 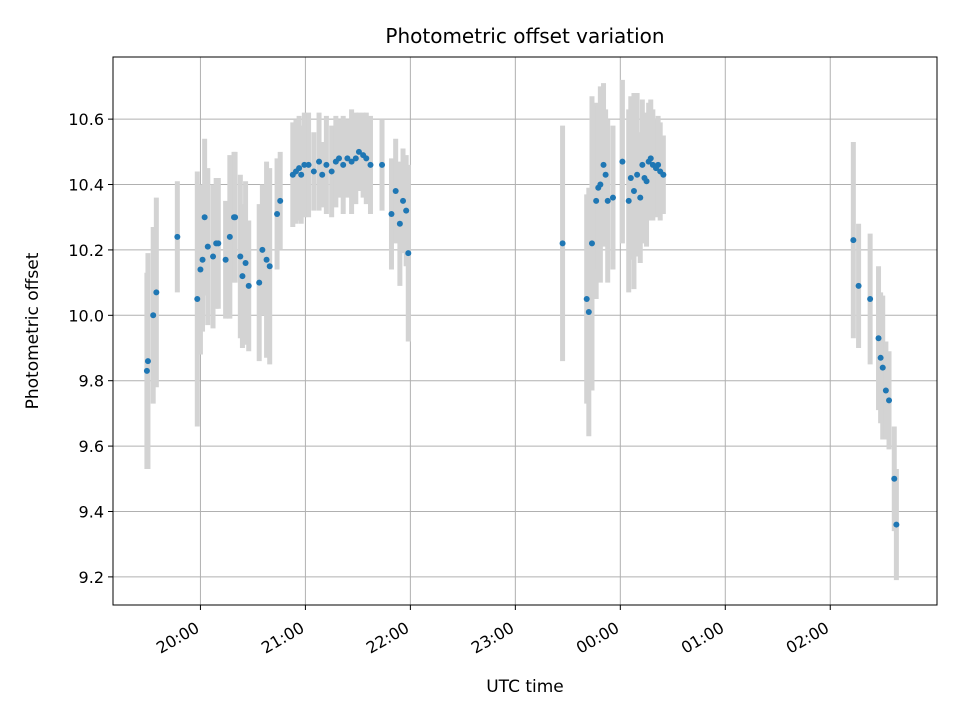 I want to click on y-axis-ticks: 9.2 9.4 9.6 9.8 10.0 10.2 10.4 10.6, so click(x=90, y=348).